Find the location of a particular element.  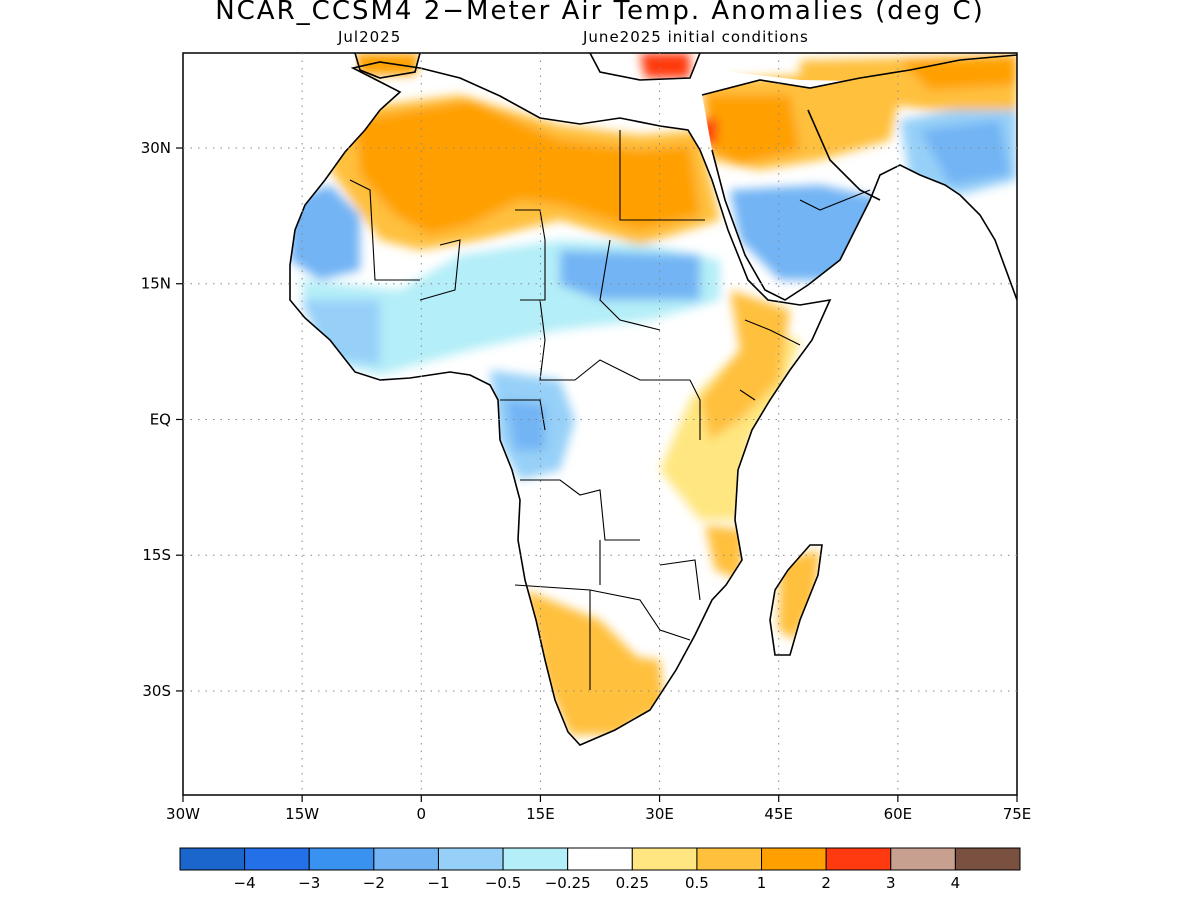

colorbar-label: −4 is located at coordinates (245, 883).